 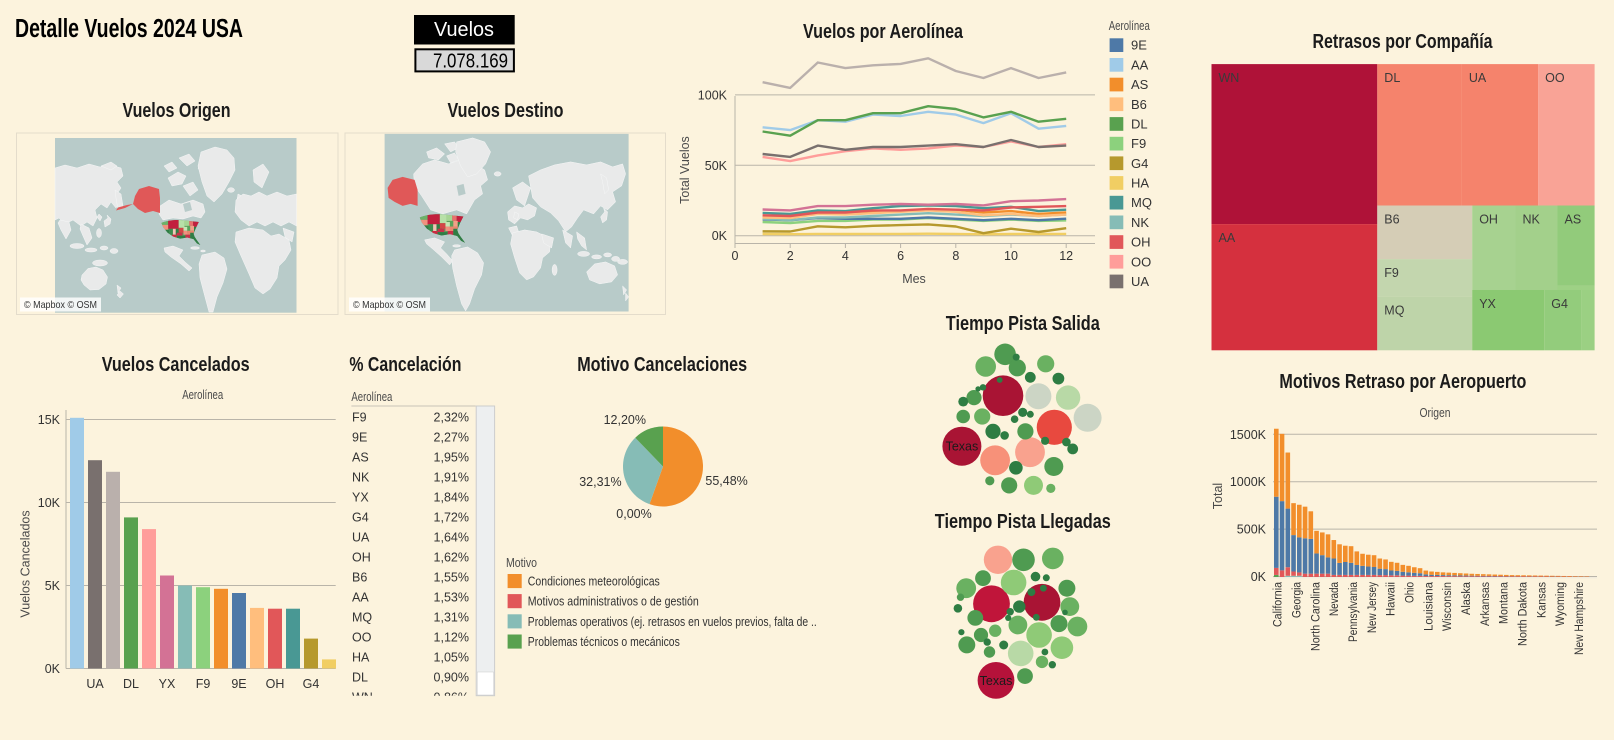 I want to click on svg-text: 5K, so click(x=53, y=586).